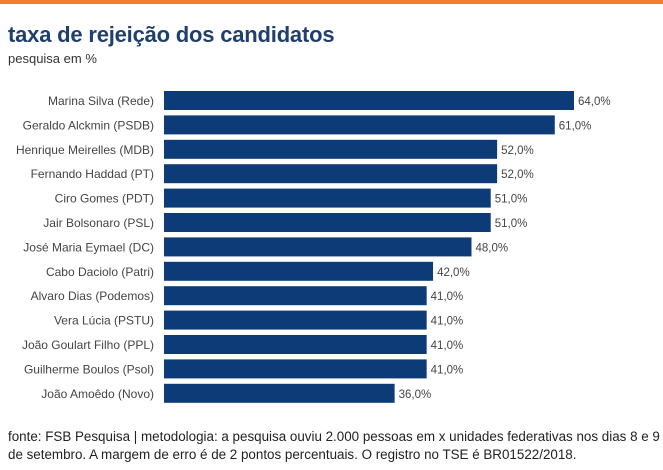  I want to click on category-label: João Amoêdo (Novo), so click(97, 394).